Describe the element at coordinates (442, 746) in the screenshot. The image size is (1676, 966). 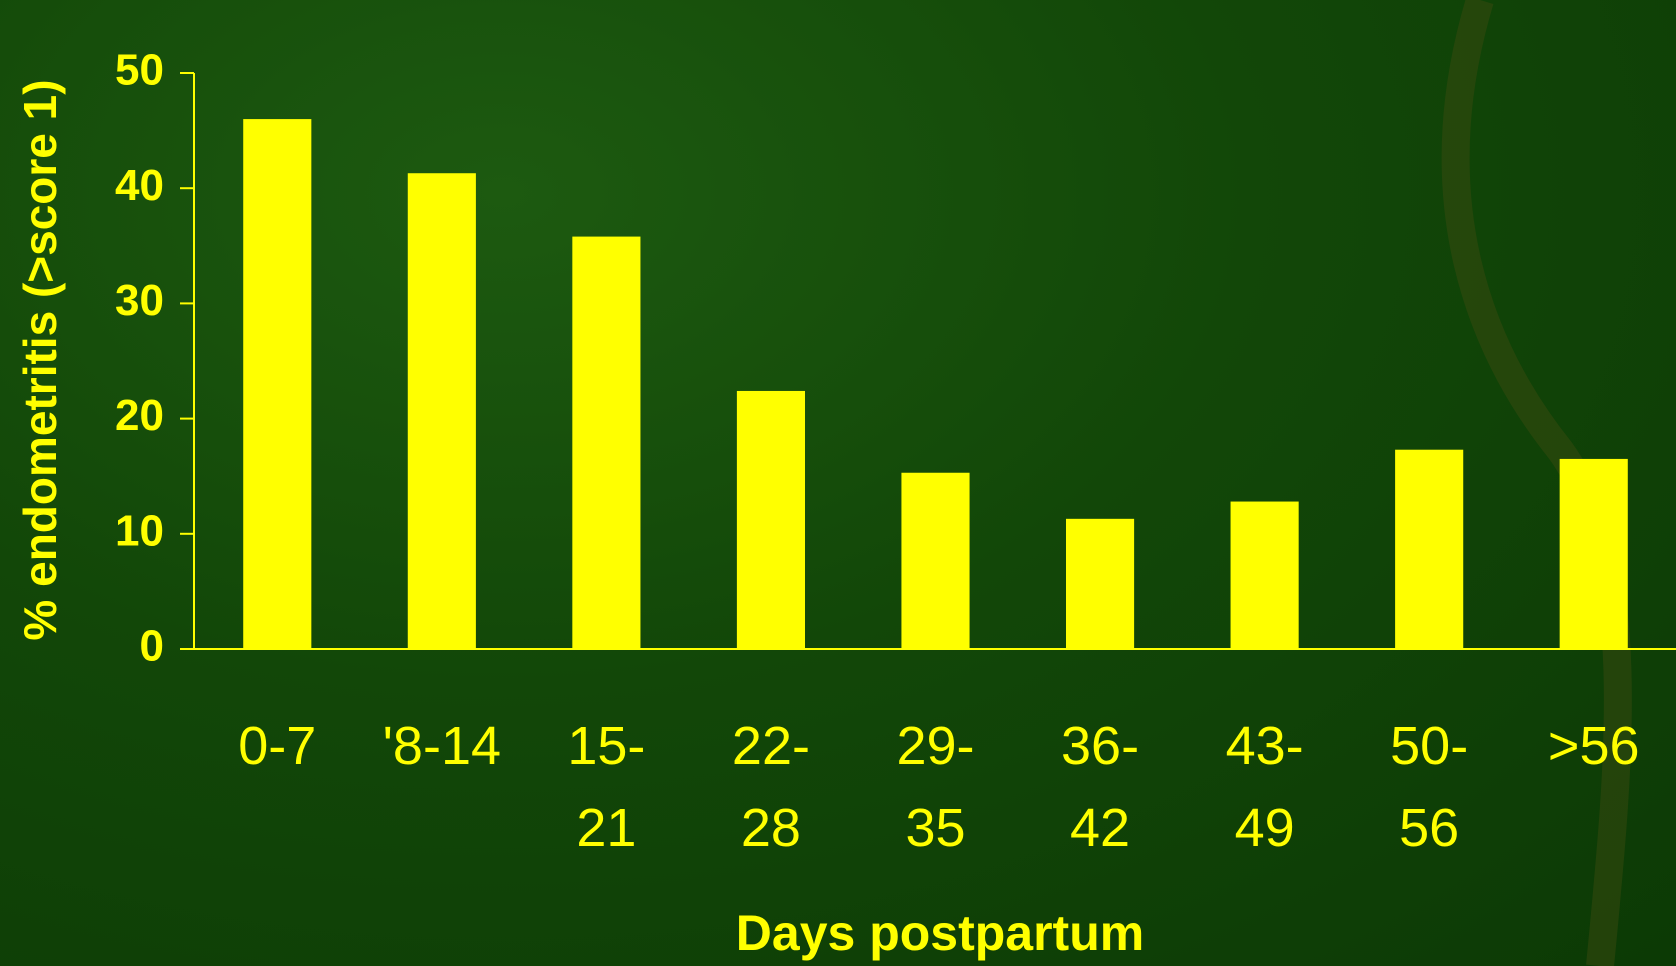
I see `x-tick-label: '8-14` at that location.